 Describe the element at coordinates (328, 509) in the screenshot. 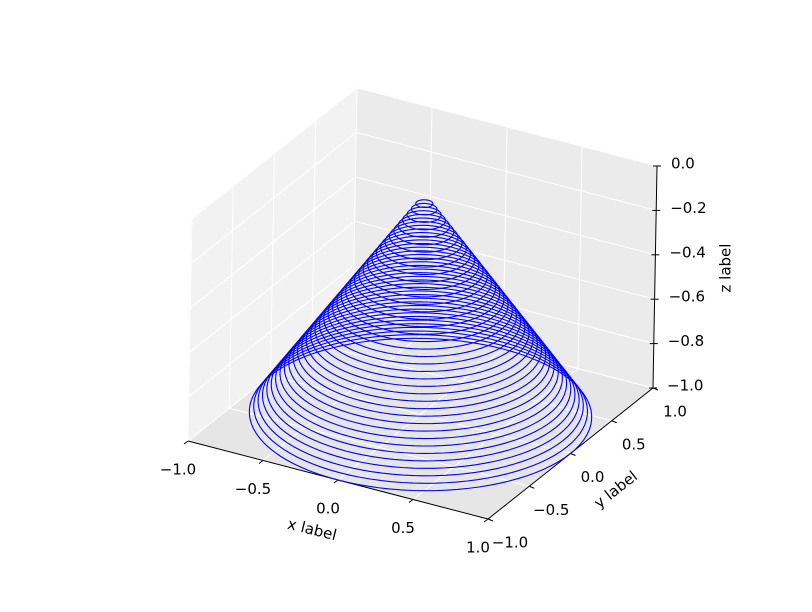

I see `x-tick-label: 0.0` at that location.